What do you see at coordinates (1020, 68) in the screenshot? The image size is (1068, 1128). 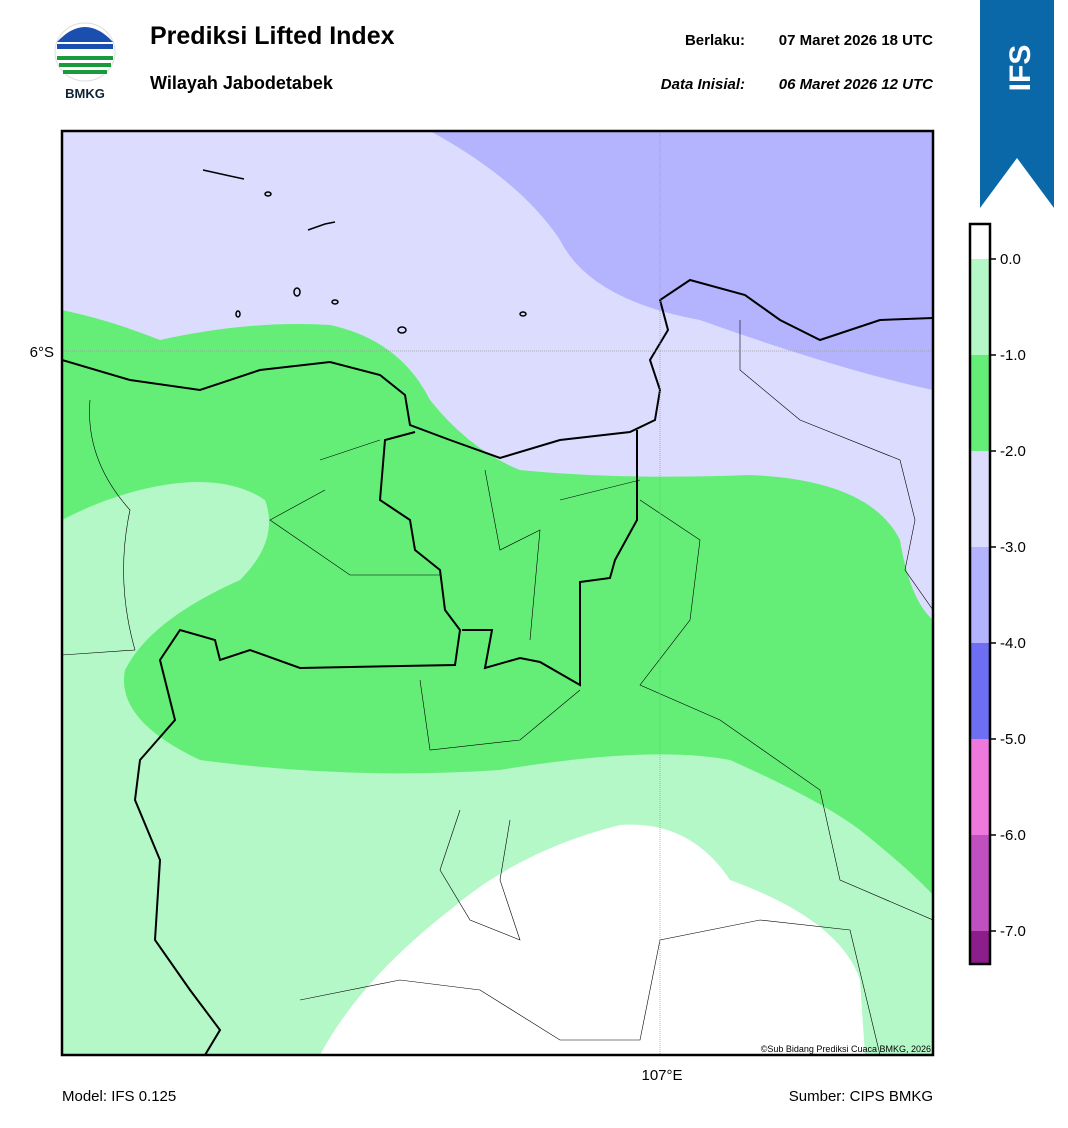 I see `badge-text: IFS` at bounding box center [1020, 68].